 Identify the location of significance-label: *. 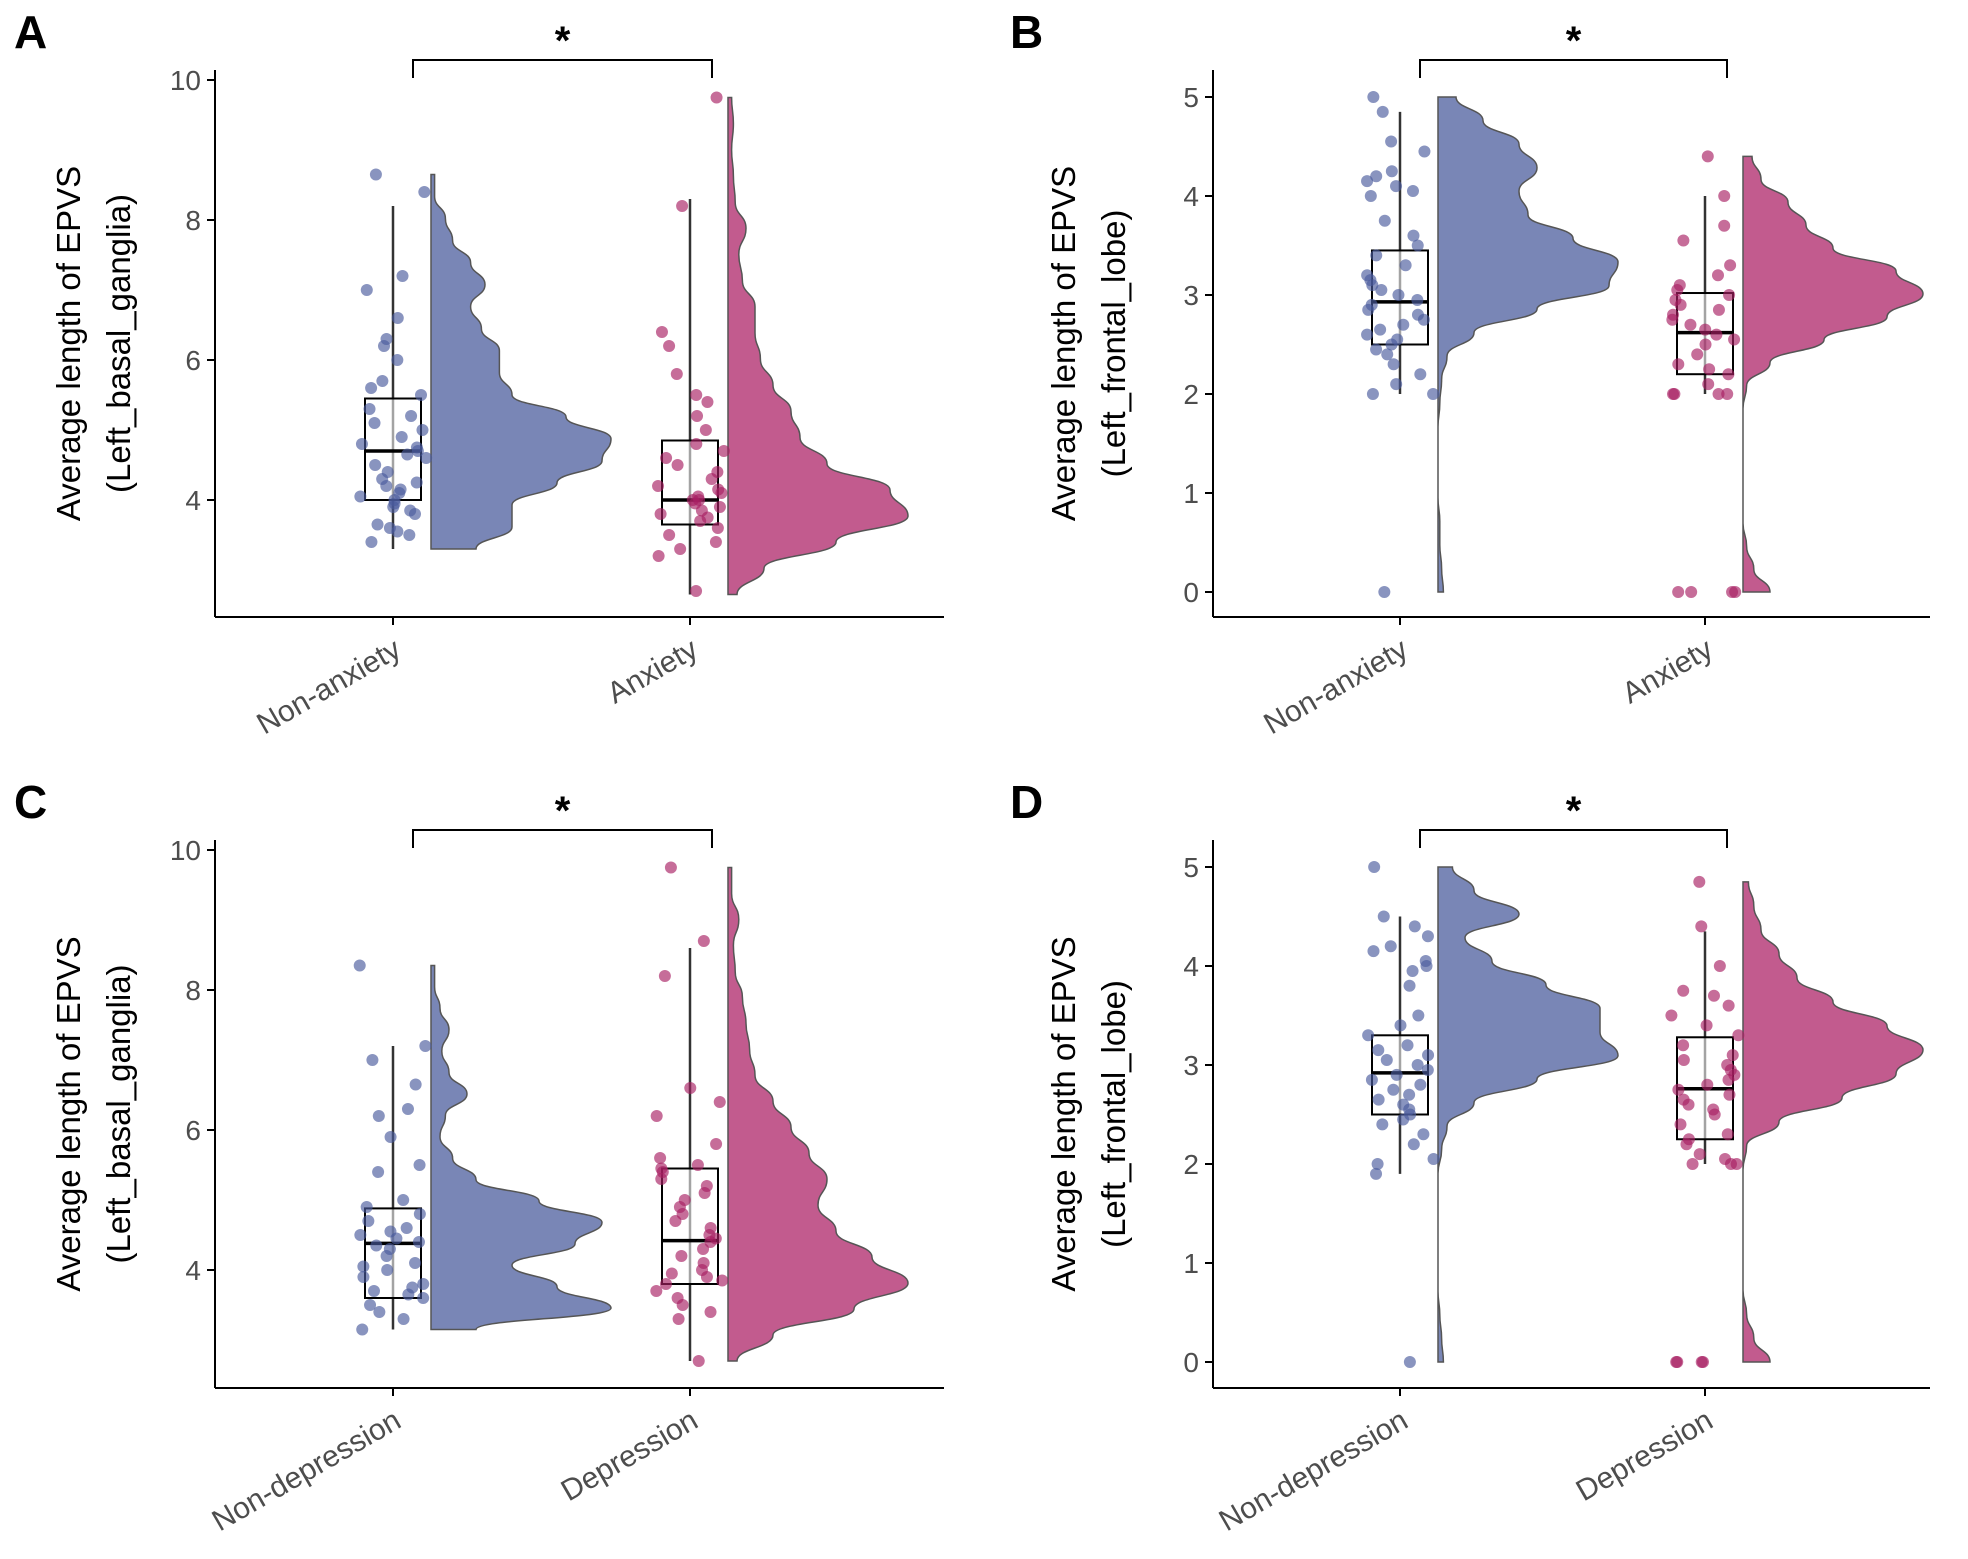
(1574, 811).